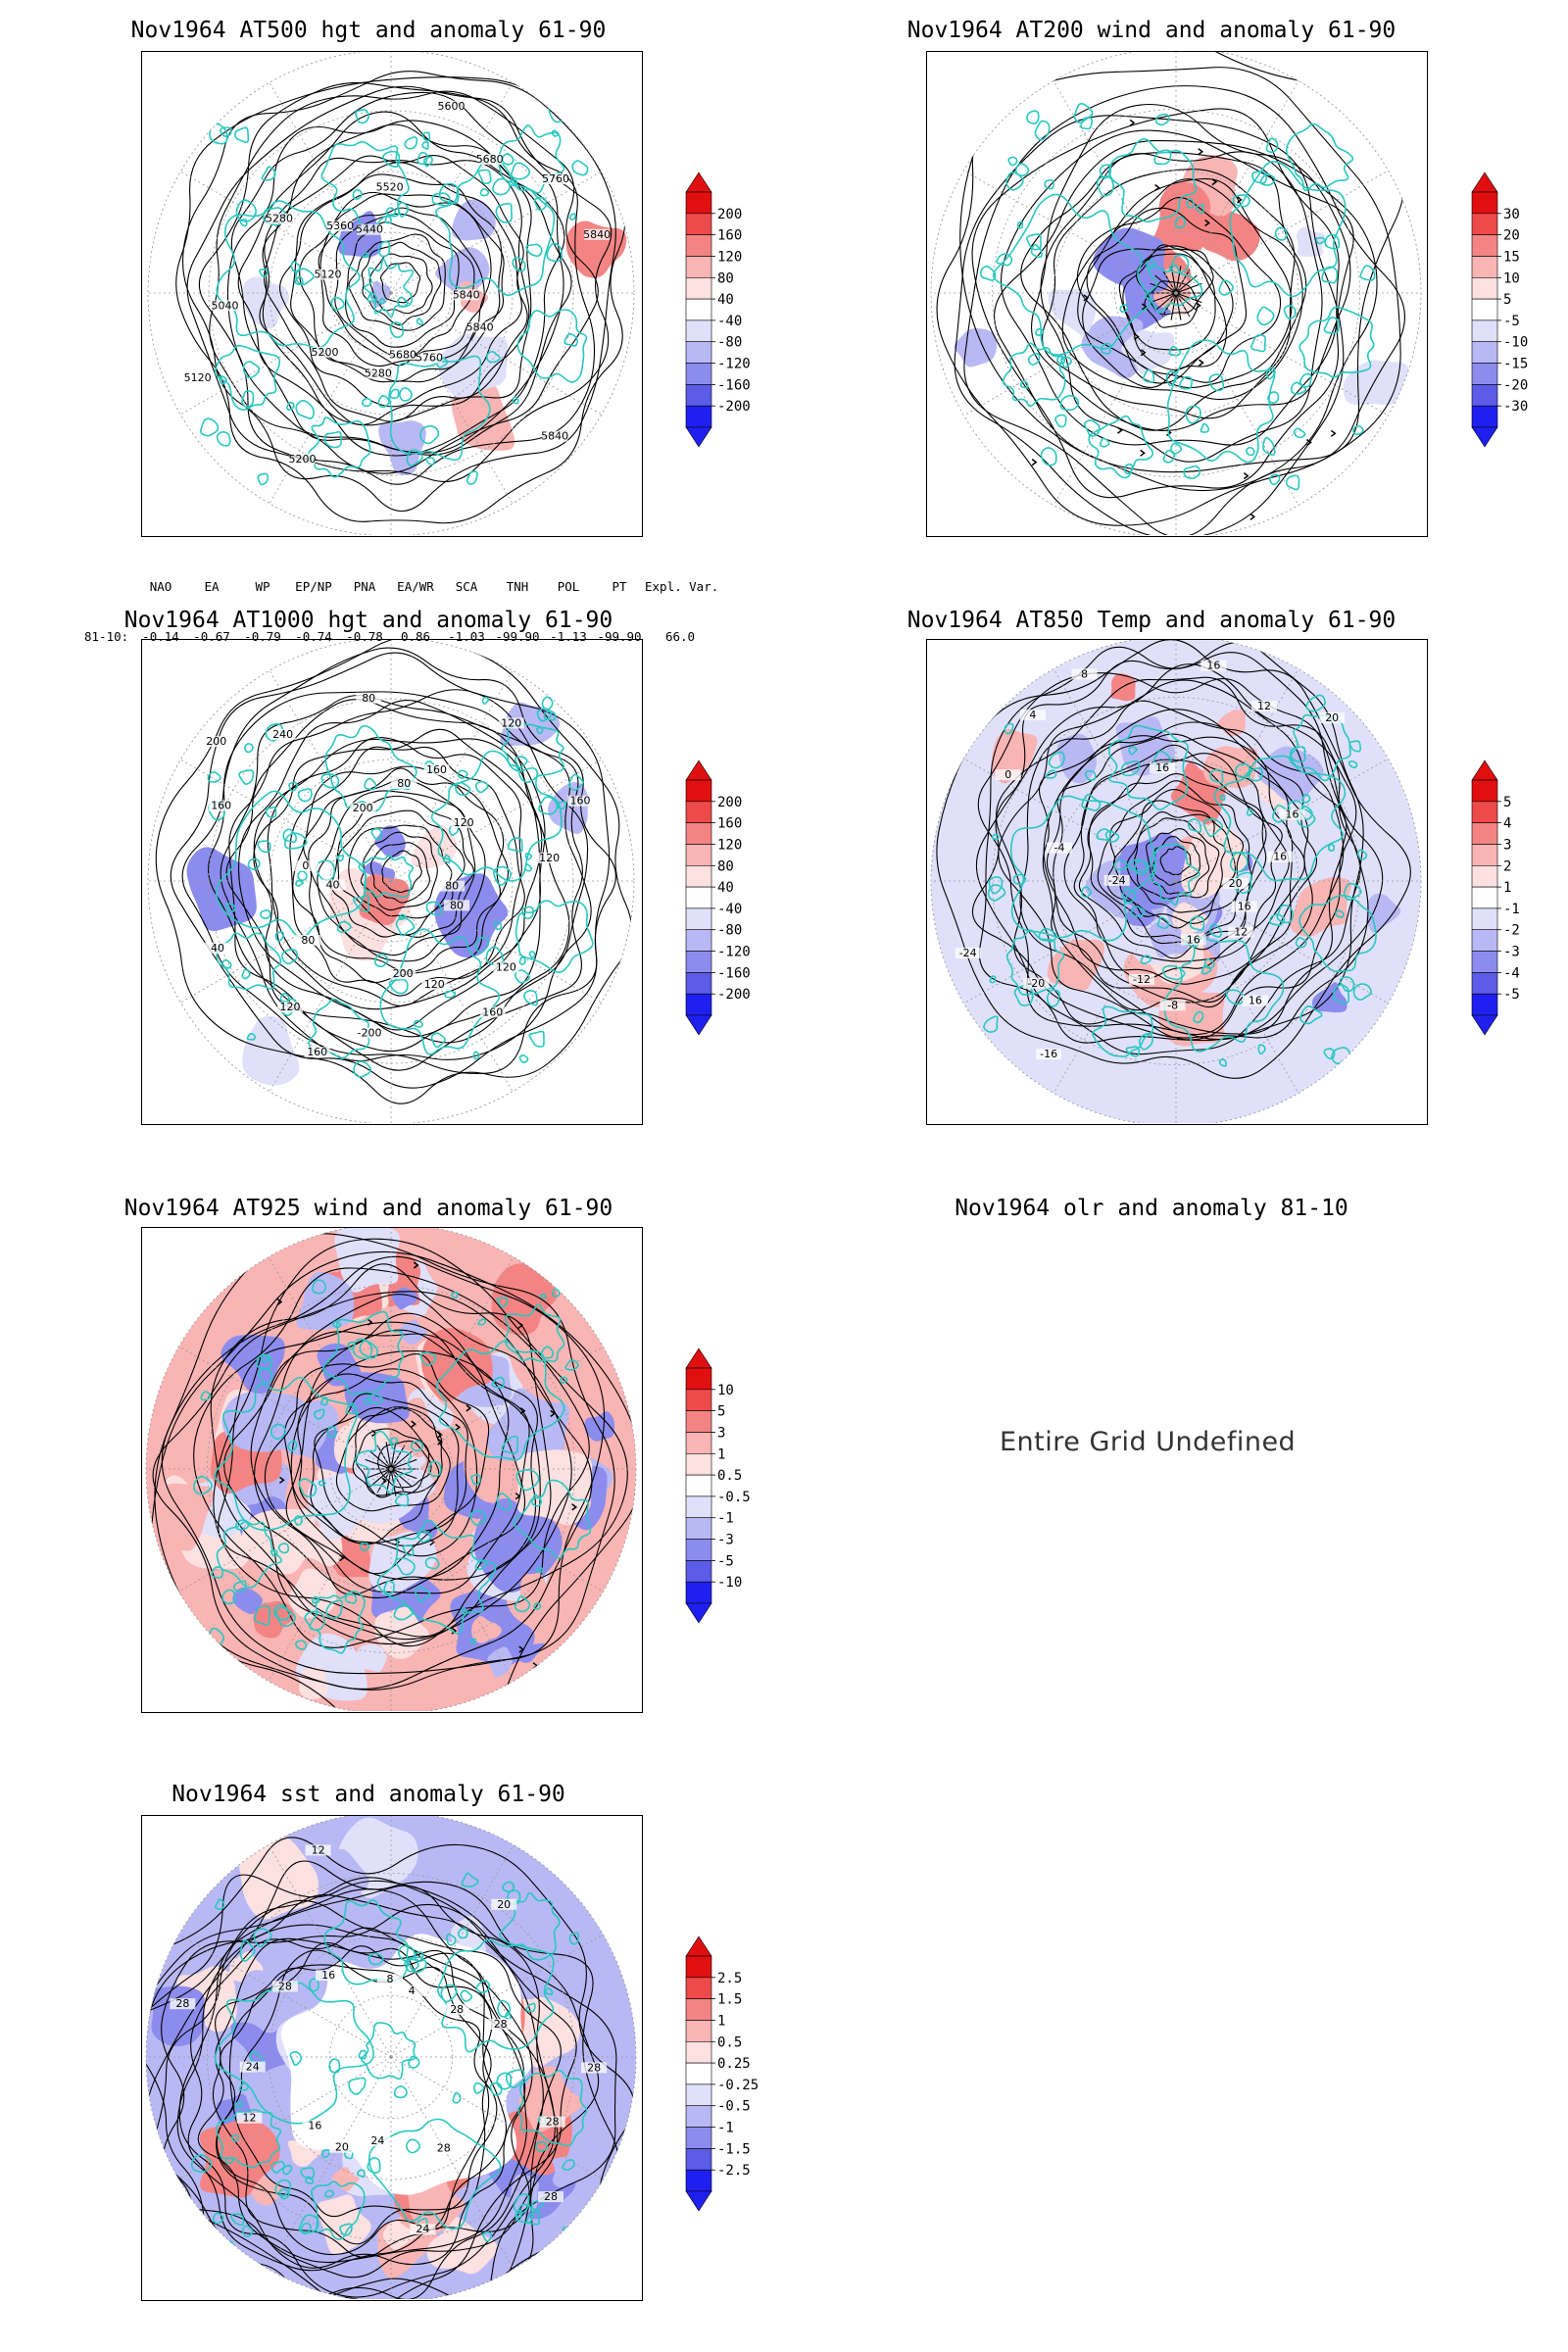 This screenshot has height=2352, width=1568. Describe the element at coordinates (1507, 846) in the screenshot. I see `colorbar-tick-label: 3` at that location.